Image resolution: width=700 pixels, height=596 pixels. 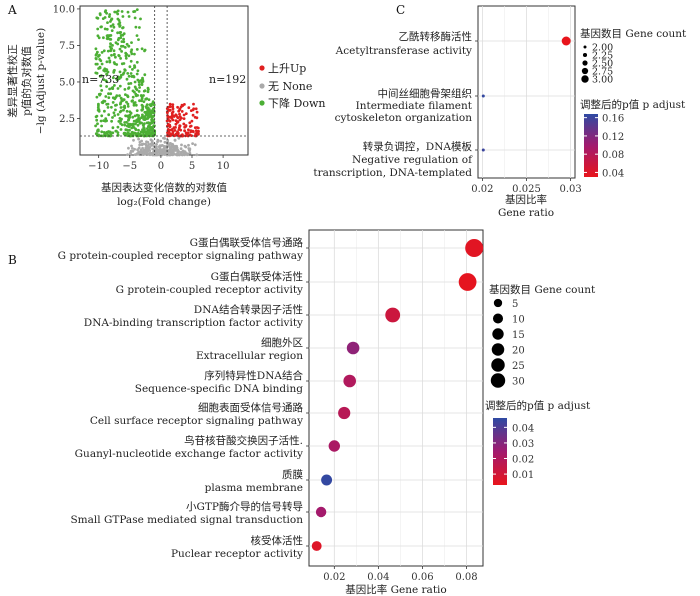 What do you see at coordinates (542, 335) in the screenshot?
I see `b-size-legend: 基因数目 Gene count 5 10 15 20 25 30` at bounding box center [542, 335].